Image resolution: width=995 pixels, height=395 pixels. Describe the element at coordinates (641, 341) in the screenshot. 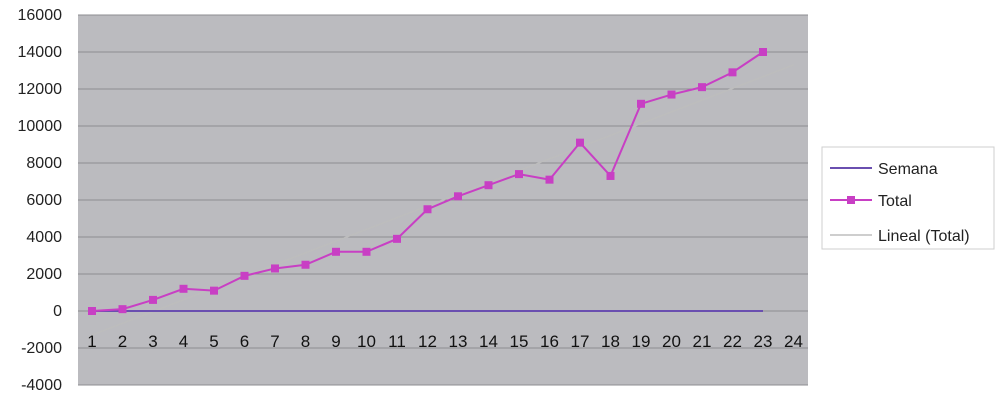

I see `x-tick-label: 19` at that location.